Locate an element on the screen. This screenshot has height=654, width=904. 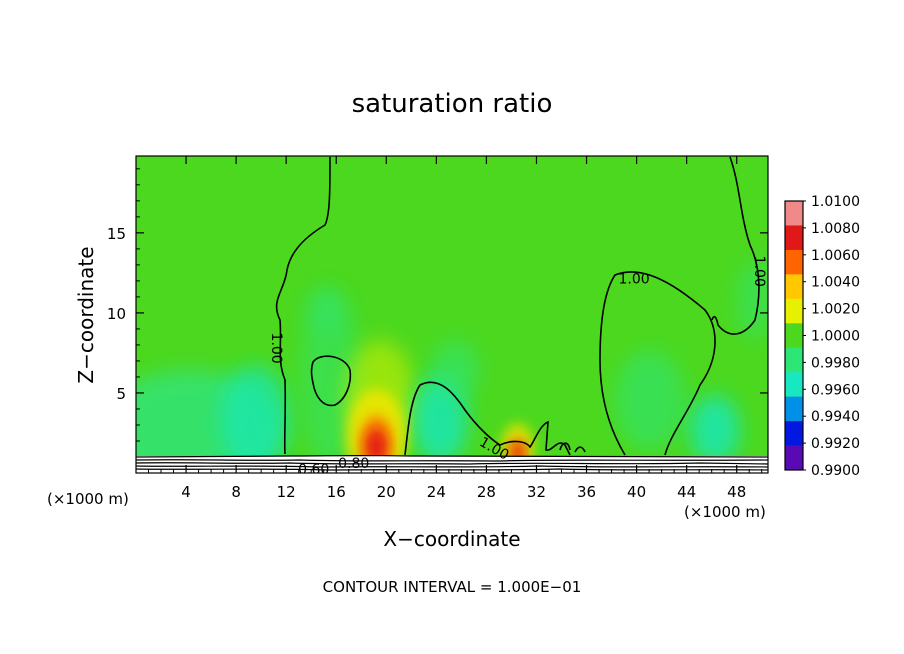
colorbar-label: 0.9900 is located at coordinates (835, 471).